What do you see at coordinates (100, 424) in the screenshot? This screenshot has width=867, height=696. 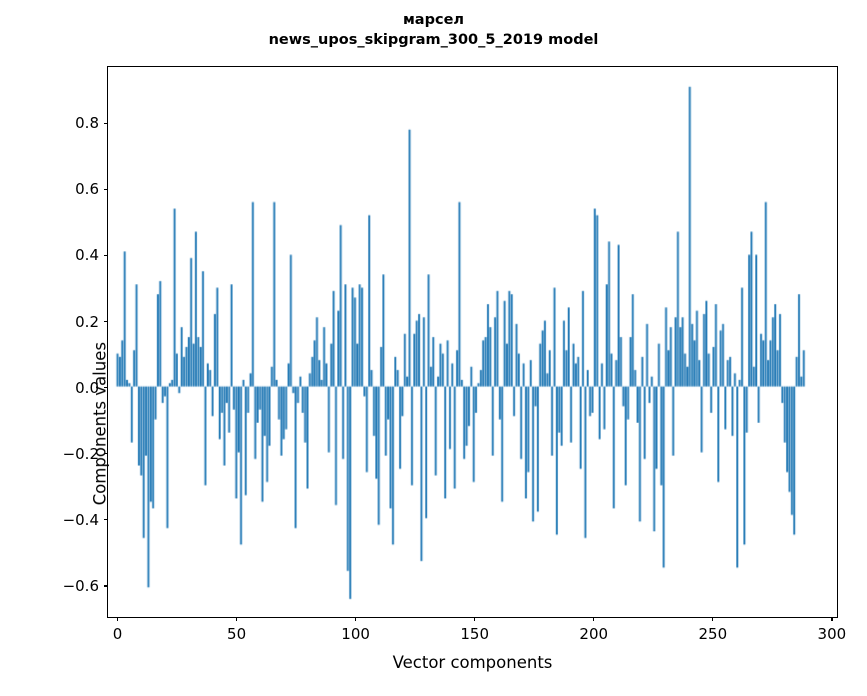 I see `y-axis-label: Components values` at bounding box center [100, 424].